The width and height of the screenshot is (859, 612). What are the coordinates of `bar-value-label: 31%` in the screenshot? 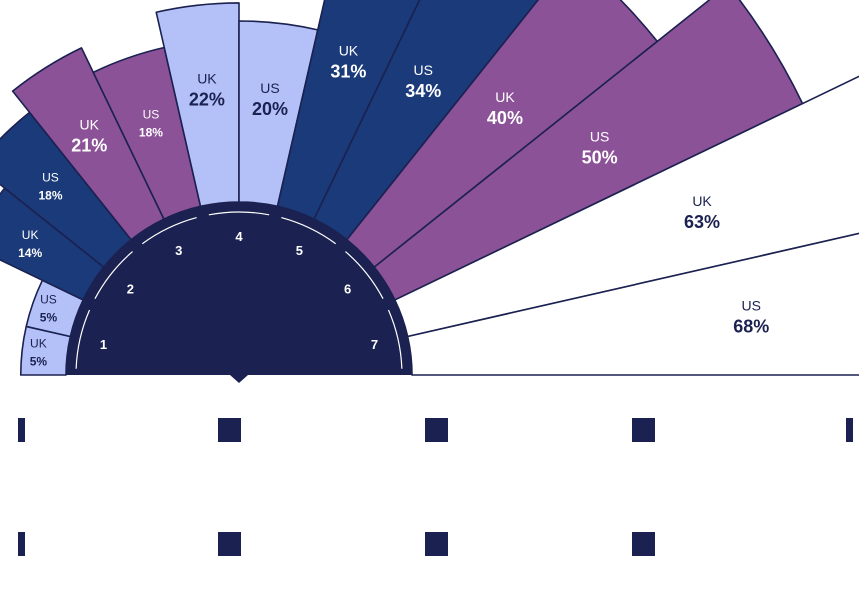 It's located at (348, 71).